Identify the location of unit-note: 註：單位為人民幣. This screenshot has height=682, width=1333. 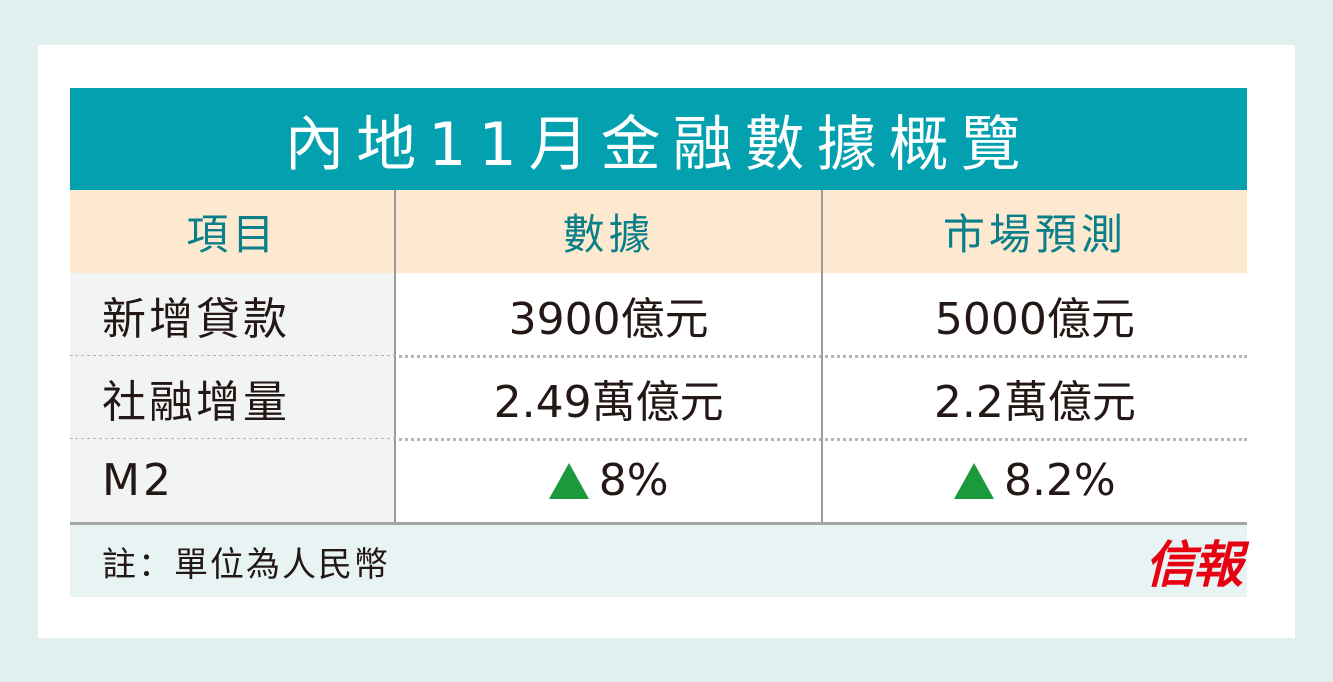
(246, 564).